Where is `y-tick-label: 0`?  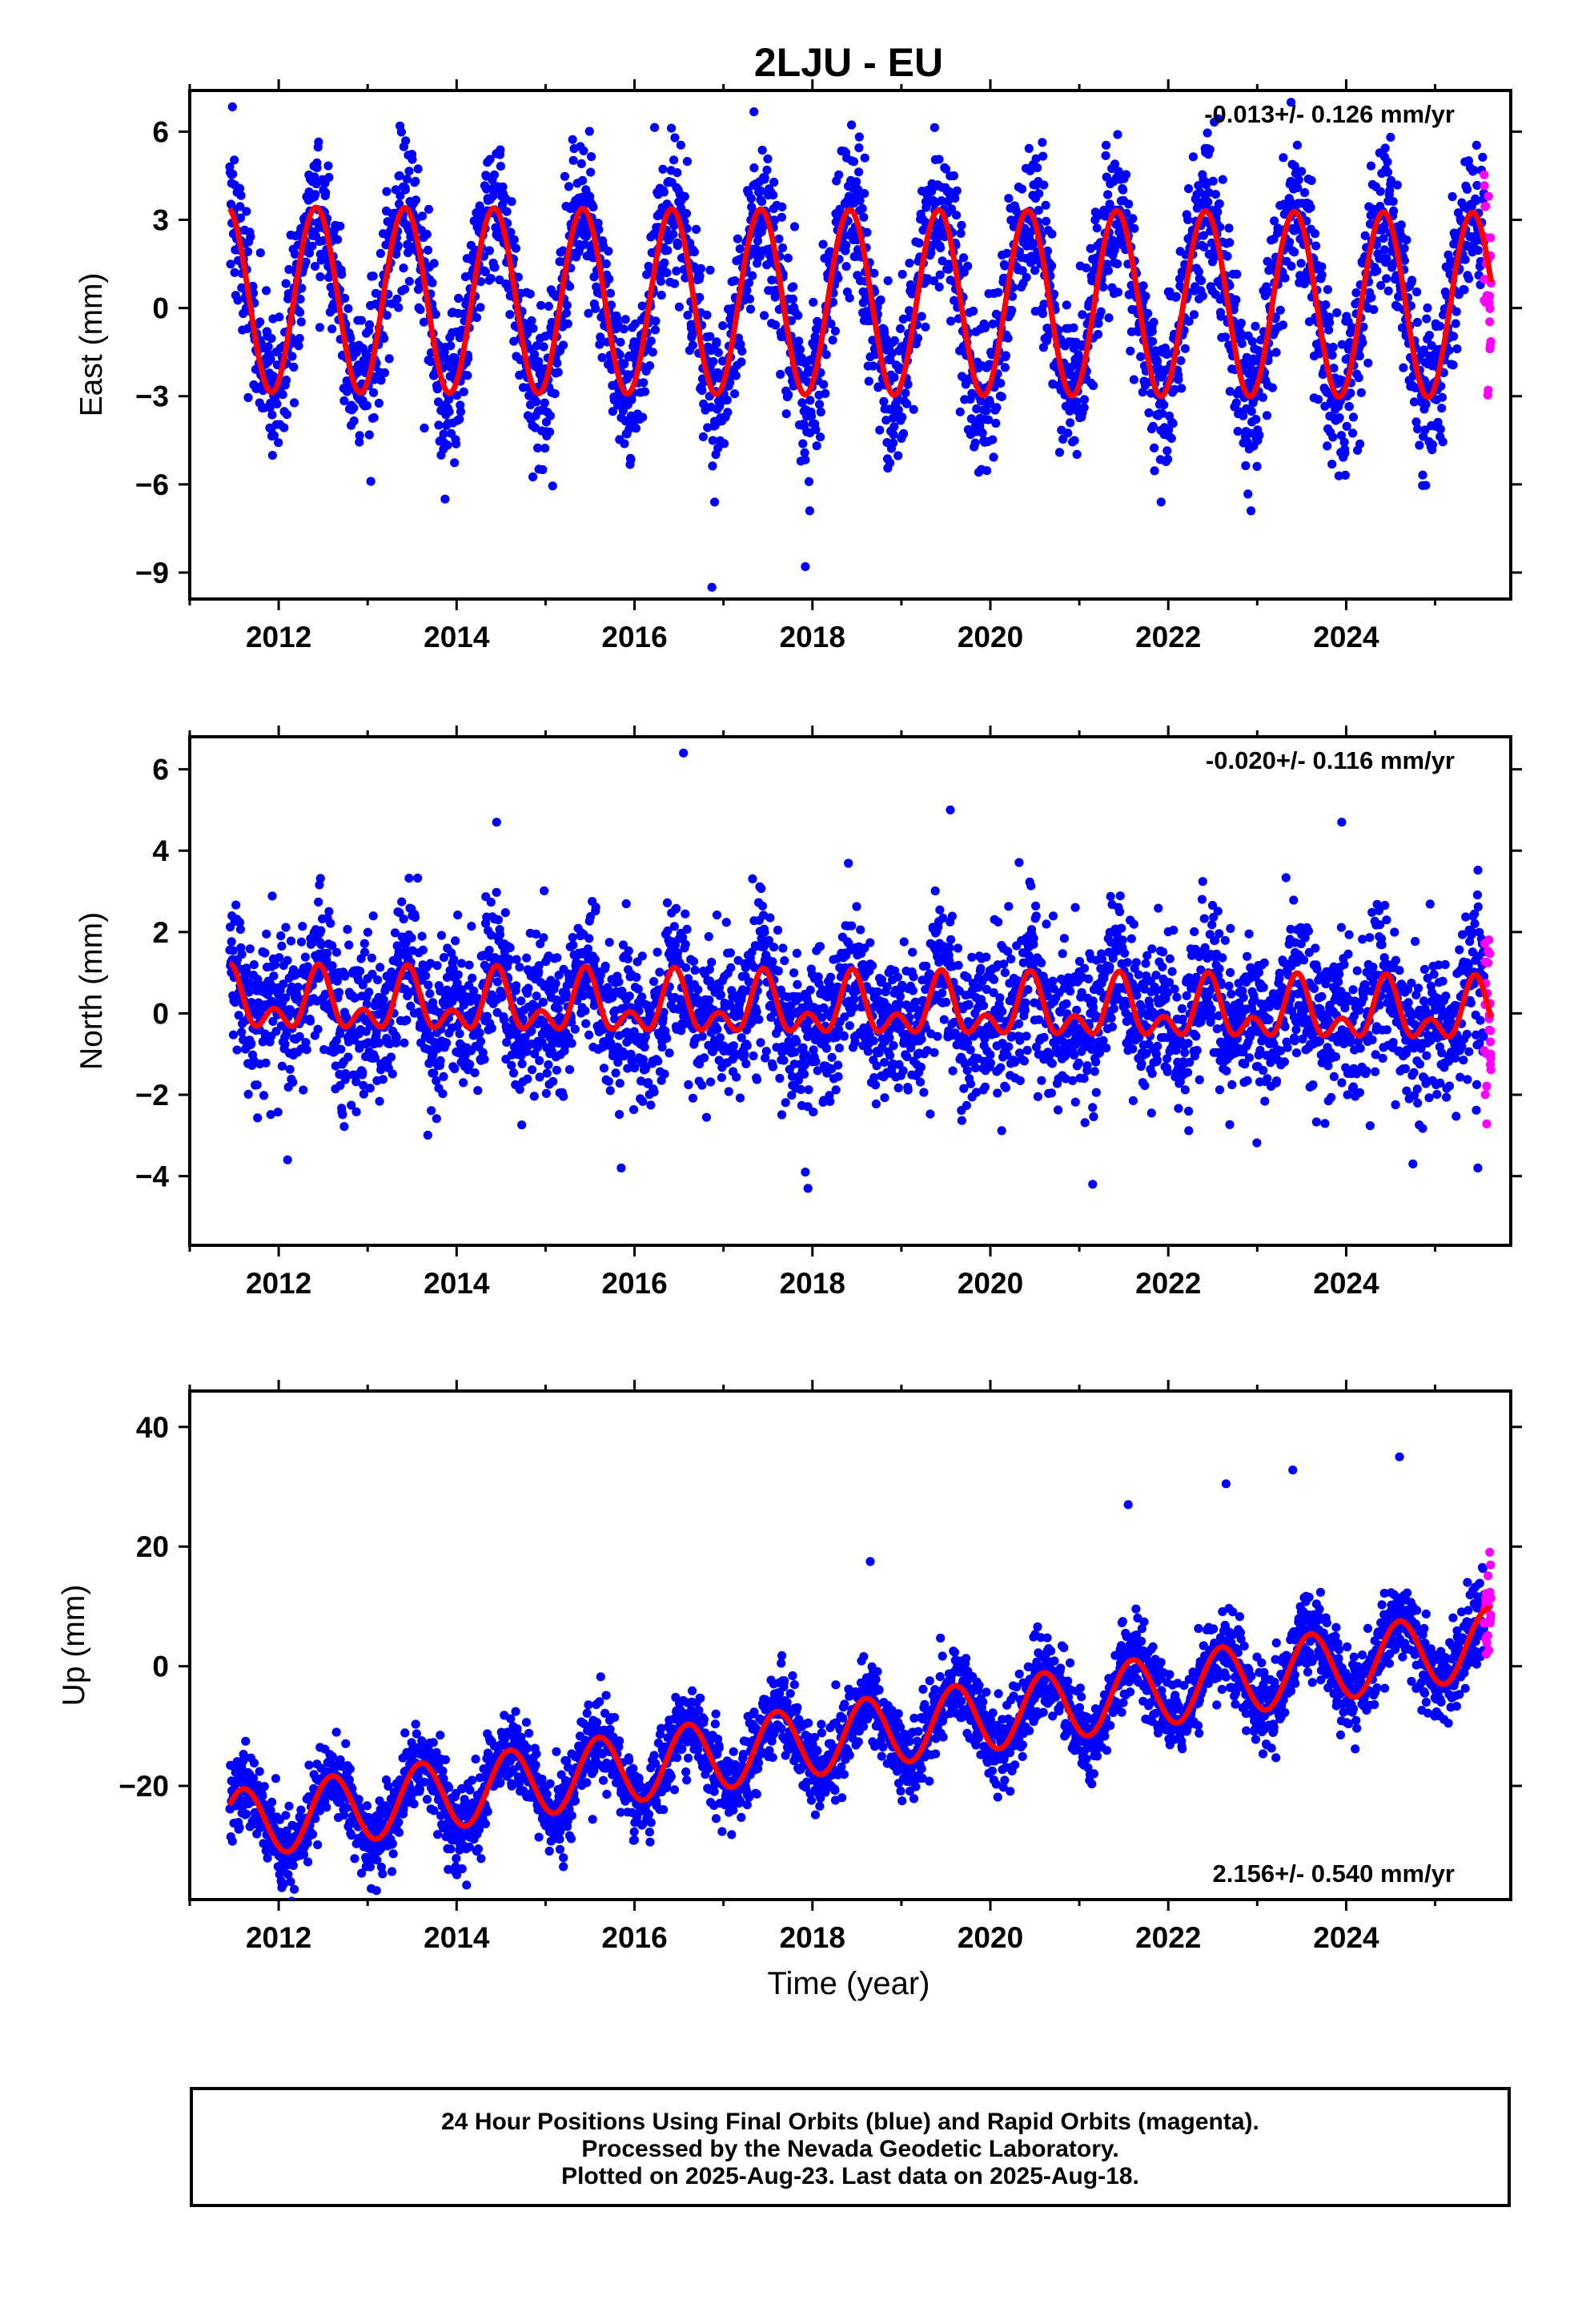
y-tick-label: 0 is located at coordinates (161, 308).